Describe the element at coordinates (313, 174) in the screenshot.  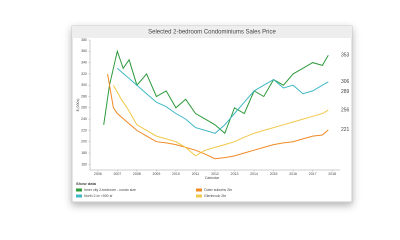
I see `x-tick-label: 2017` at that location.